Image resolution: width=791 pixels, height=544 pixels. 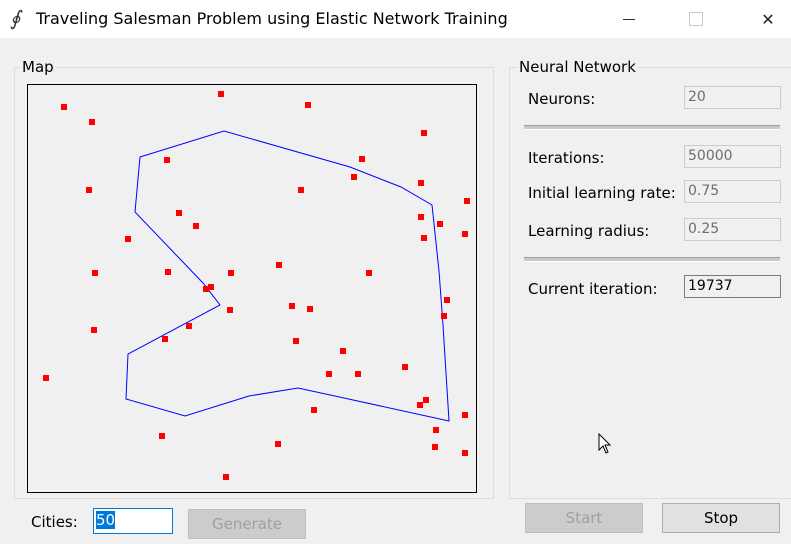 I want to click on neurons-label: Neurons:, so click(x=562, y=99).